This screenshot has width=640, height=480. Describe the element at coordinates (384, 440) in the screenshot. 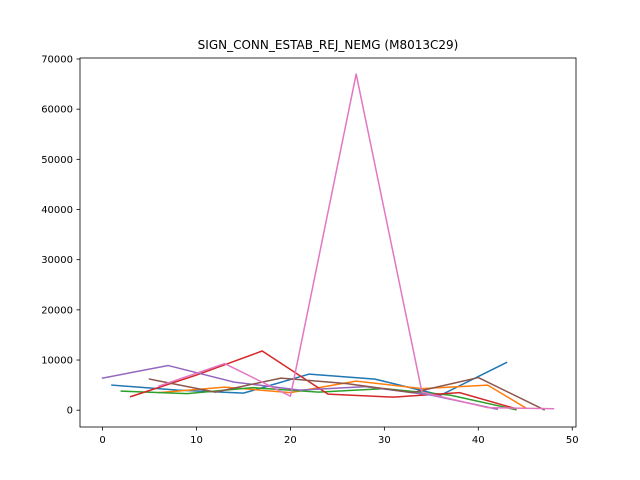

I see `x-tick-label: 30` at that location.